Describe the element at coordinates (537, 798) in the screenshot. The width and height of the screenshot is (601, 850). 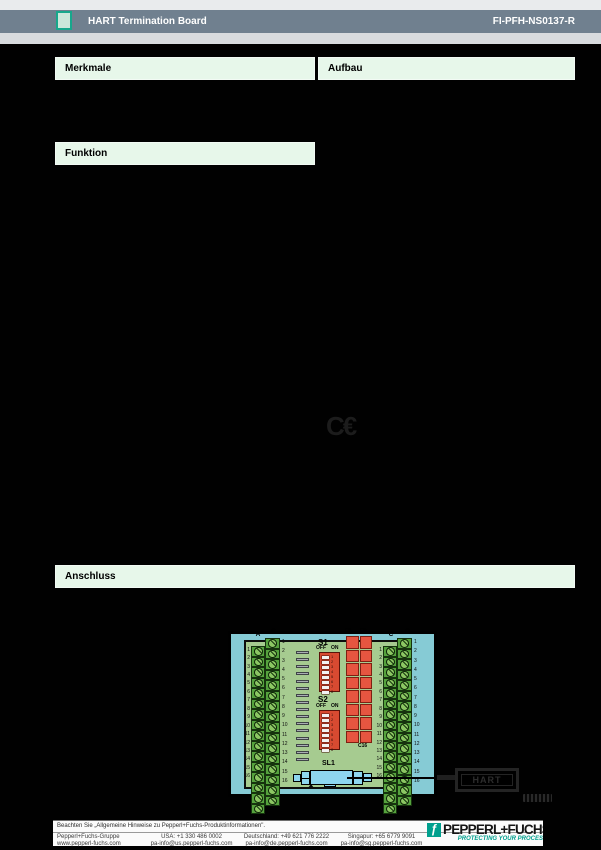
I see `figure-caption-illegible` at that location.